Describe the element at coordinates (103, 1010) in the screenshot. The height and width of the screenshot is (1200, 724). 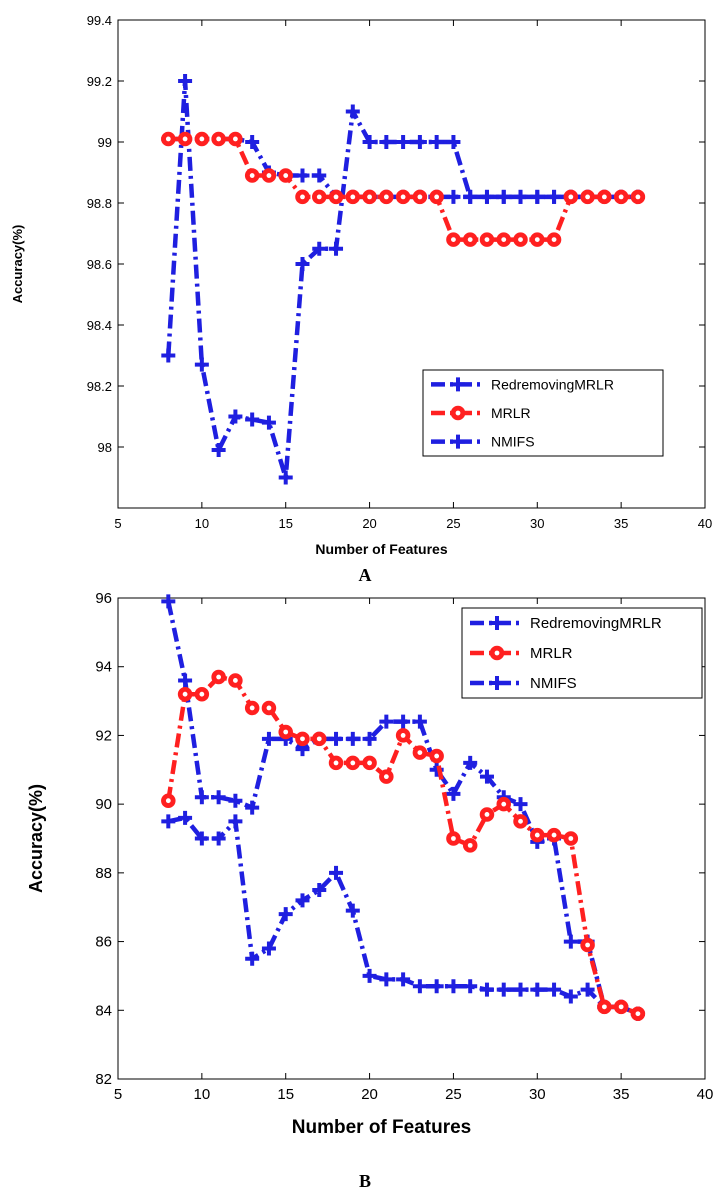
I see `y-tick-label: 84` at that location.